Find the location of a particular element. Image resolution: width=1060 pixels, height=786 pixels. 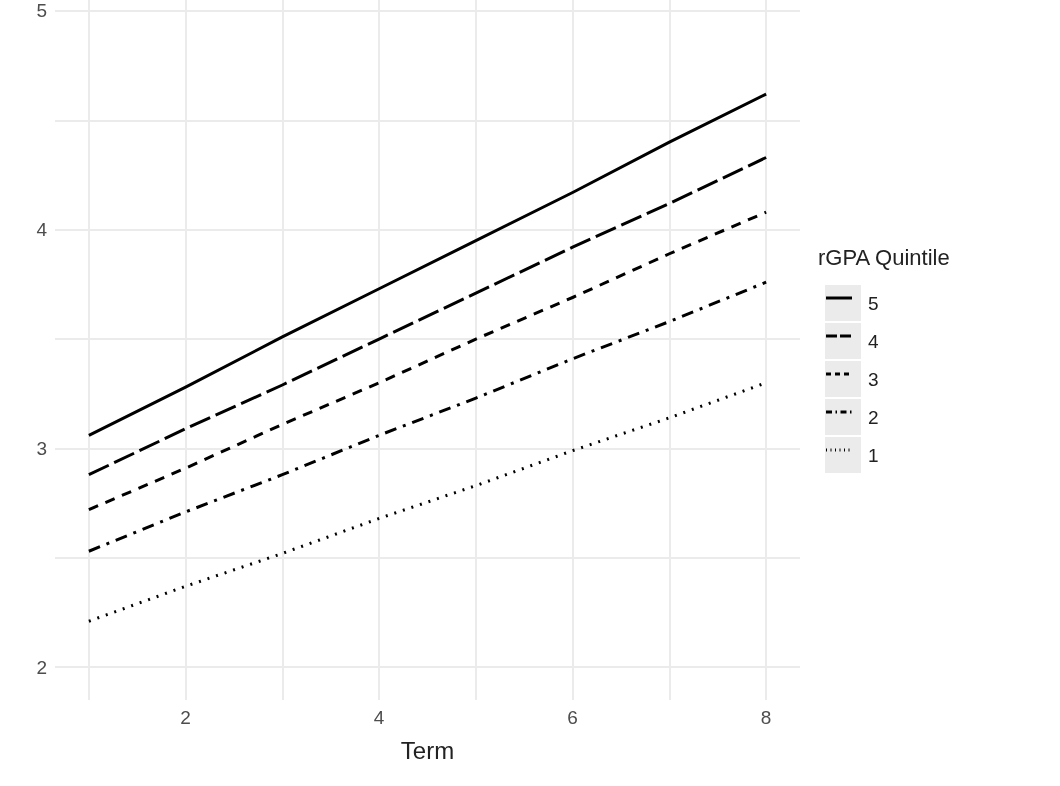

y-tick-label: 4 is located at coordinates (42, 230).